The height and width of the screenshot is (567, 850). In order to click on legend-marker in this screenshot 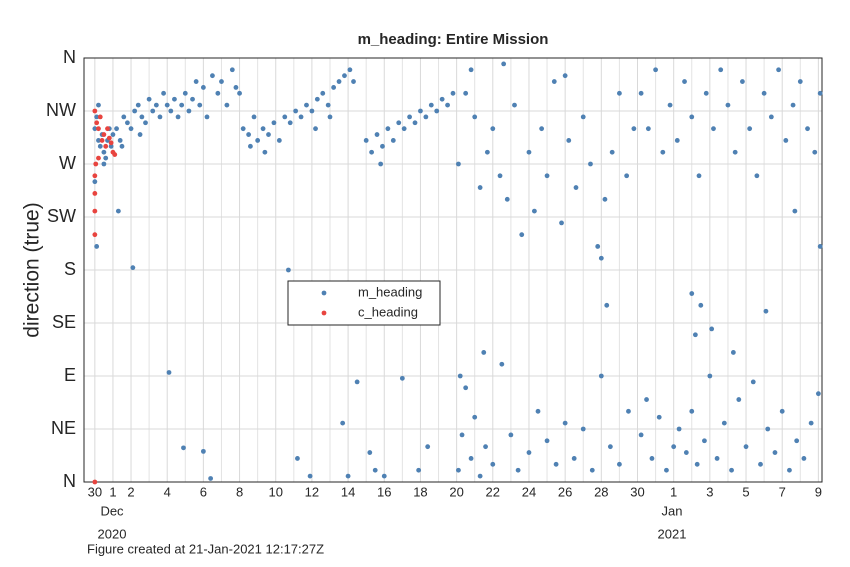, I will do `click(324, 293)`.